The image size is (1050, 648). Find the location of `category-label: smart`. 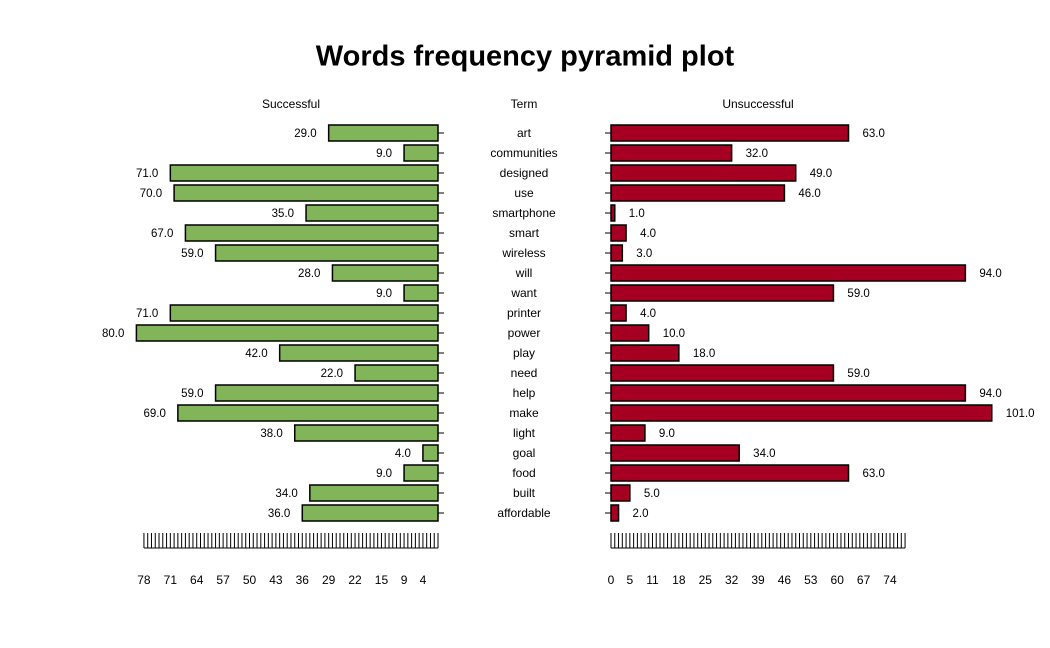

category-label: smart is located at coordinates (524, 233).